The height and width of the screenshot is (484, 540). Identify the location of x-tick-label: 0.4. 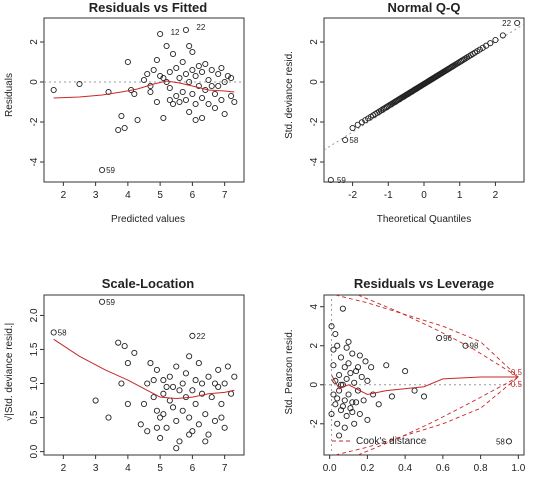
(405, 468).